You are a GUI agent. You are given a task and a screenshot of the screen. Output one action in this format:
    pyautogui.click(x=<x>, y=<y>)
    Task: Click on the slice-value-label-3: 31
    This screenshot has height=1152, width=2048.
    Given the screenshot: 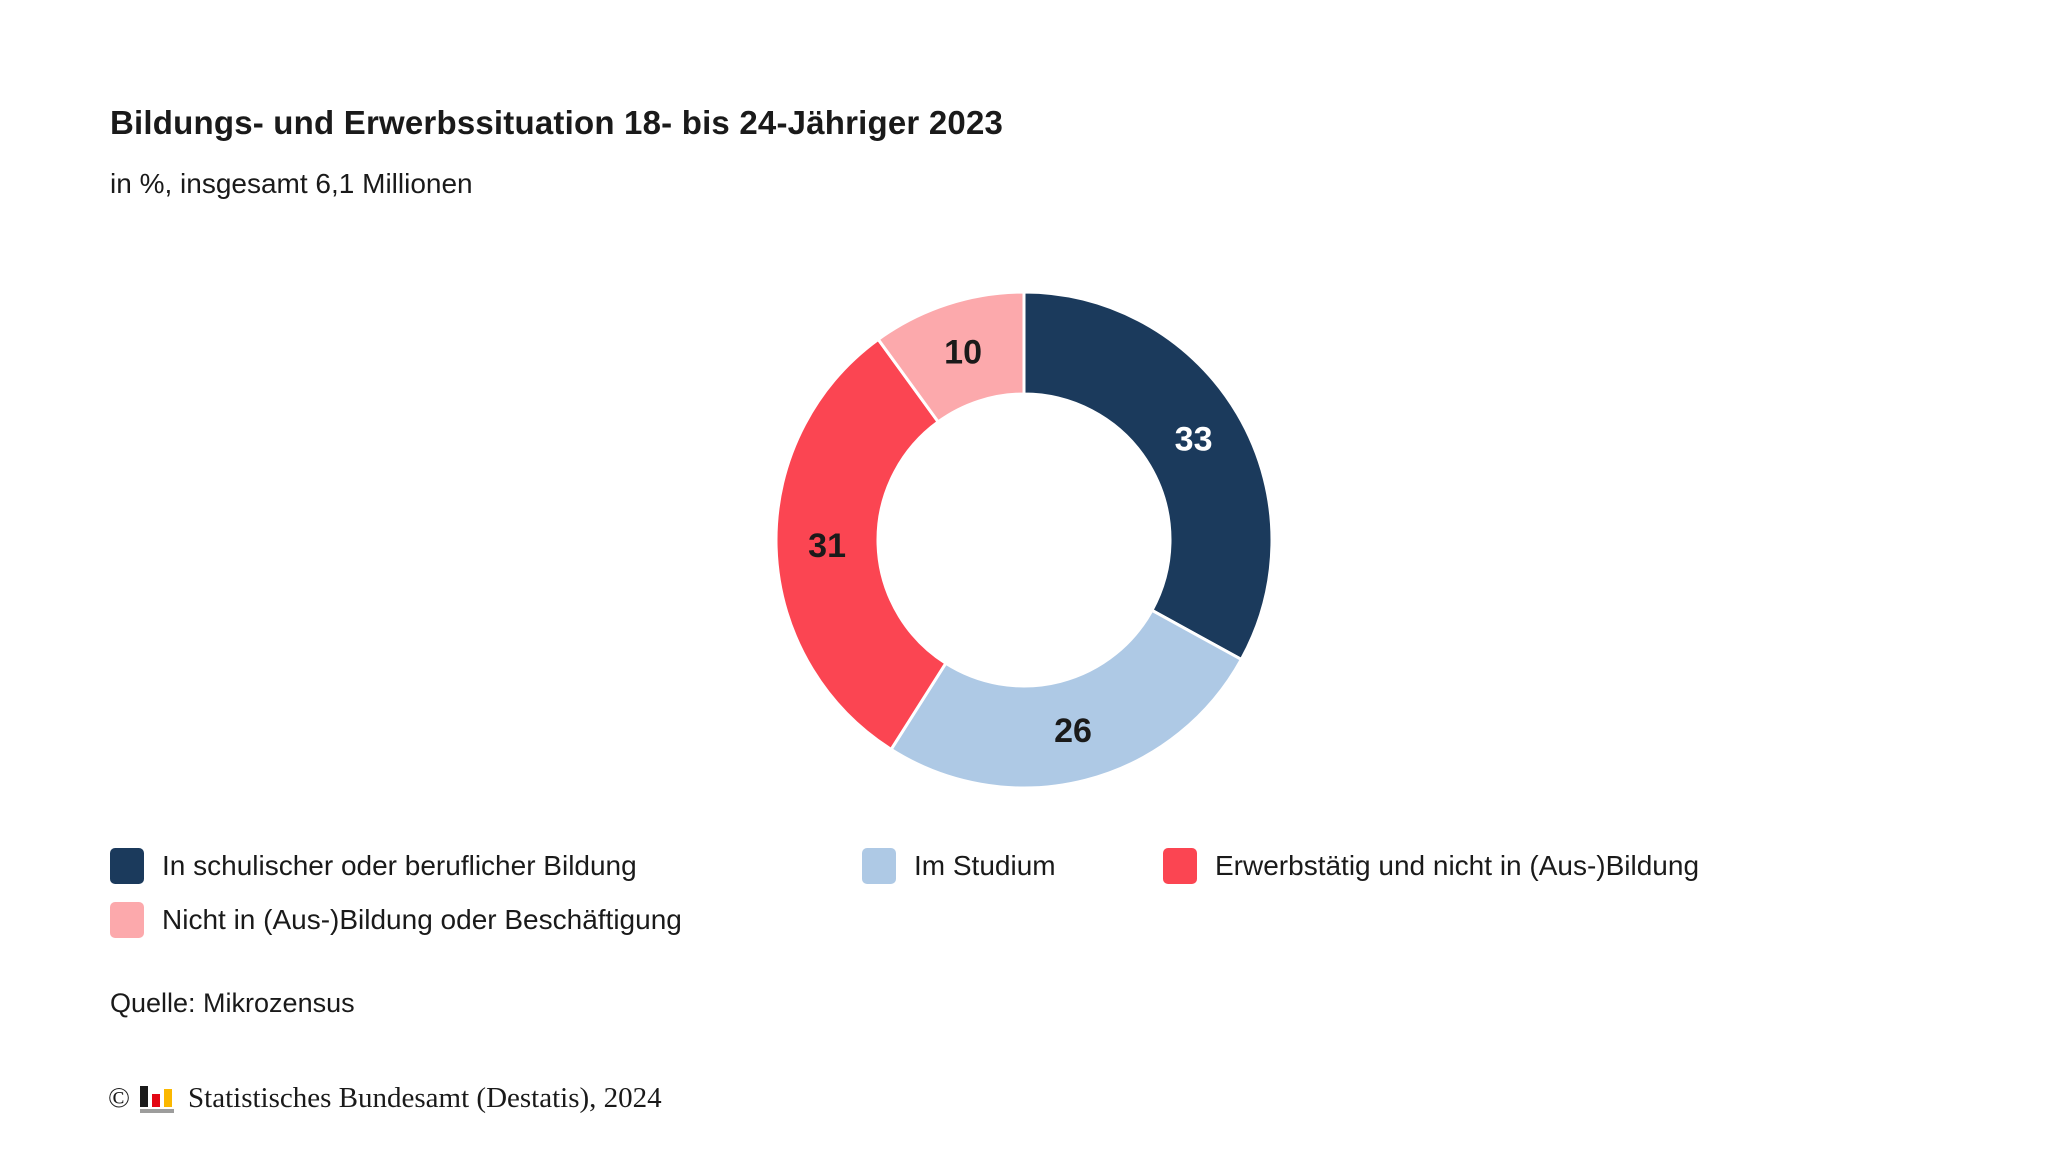 What is the action you would take?
    pyautogui.click(x=827, y=546)
    